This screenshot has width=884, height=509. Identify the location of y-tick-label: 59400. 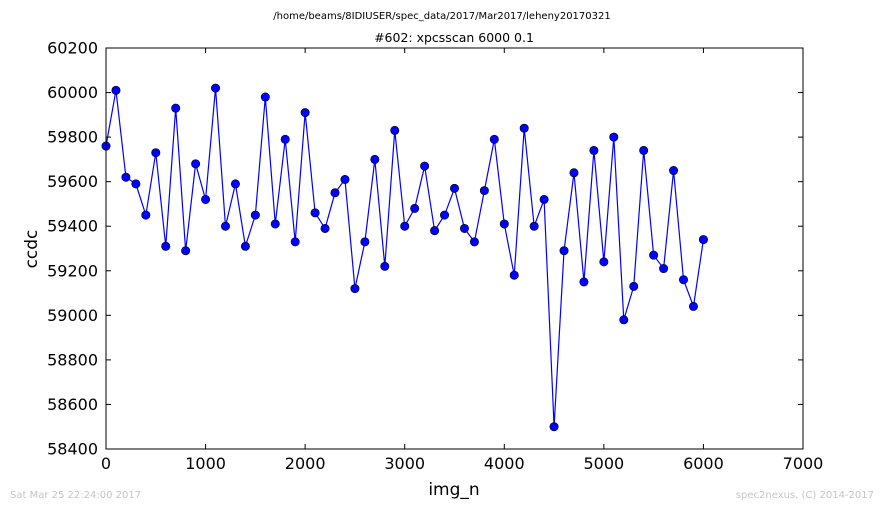
(72, 226).